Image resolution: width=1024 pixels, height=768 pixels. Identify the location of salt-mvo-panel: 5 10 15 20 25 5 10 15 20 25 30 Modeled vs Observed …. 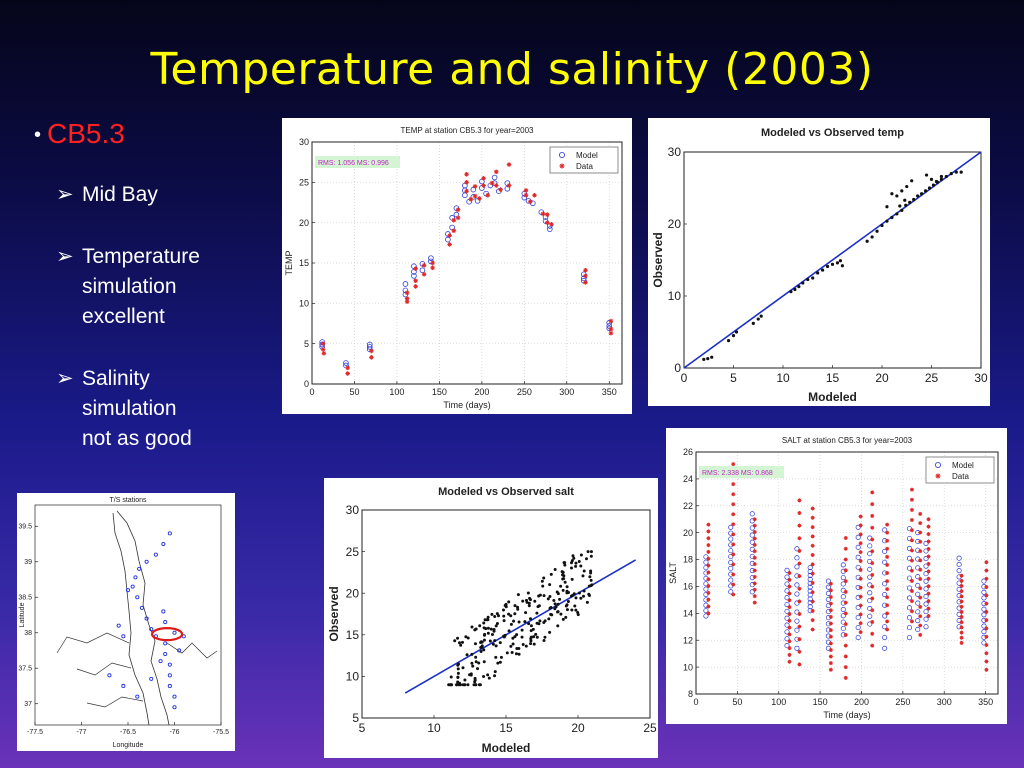
(491, 618).